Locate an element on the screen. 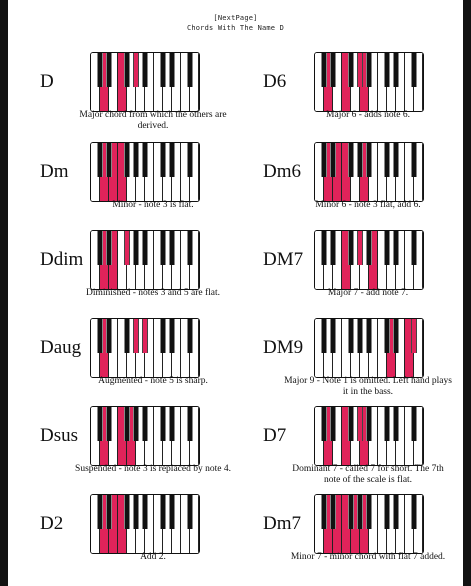 Image resolution: width=471 pixels, height=586 pixels. chord-caption: Add 2. is located at coordinates (153, 557).